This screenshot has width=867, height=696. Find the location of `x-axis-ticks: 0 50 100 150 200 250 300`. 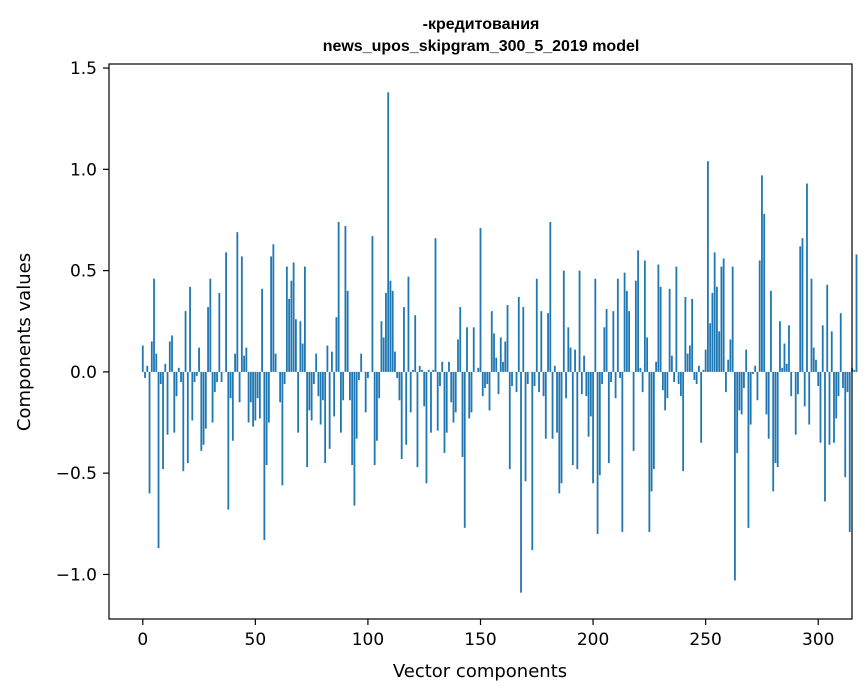

x-axis-ticks: 0 50 100 150 200 250 300 is located at coordinates (485, 634).